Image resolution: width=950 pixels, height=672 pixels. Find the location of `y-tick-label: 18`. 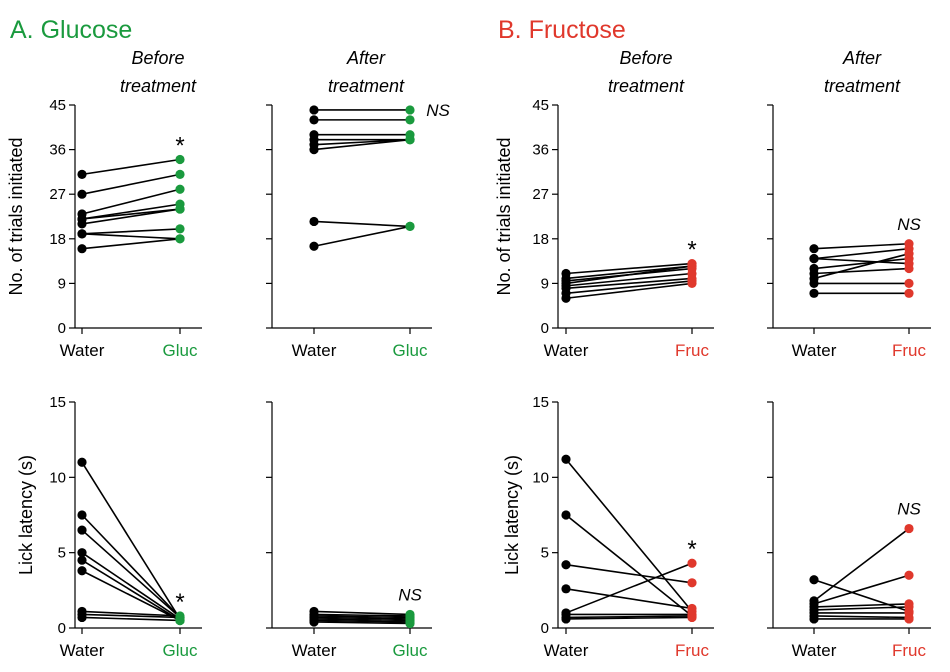

y-tick-label: 18 is located at coordinates (540, 239).